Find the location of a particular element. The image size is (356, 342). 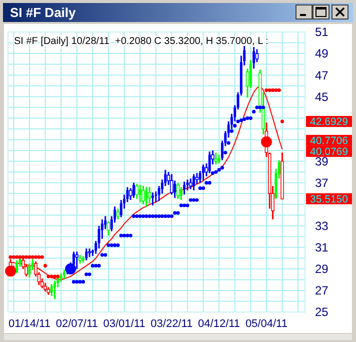

y-tick-label: 29 is located at coordinates (322, 269).